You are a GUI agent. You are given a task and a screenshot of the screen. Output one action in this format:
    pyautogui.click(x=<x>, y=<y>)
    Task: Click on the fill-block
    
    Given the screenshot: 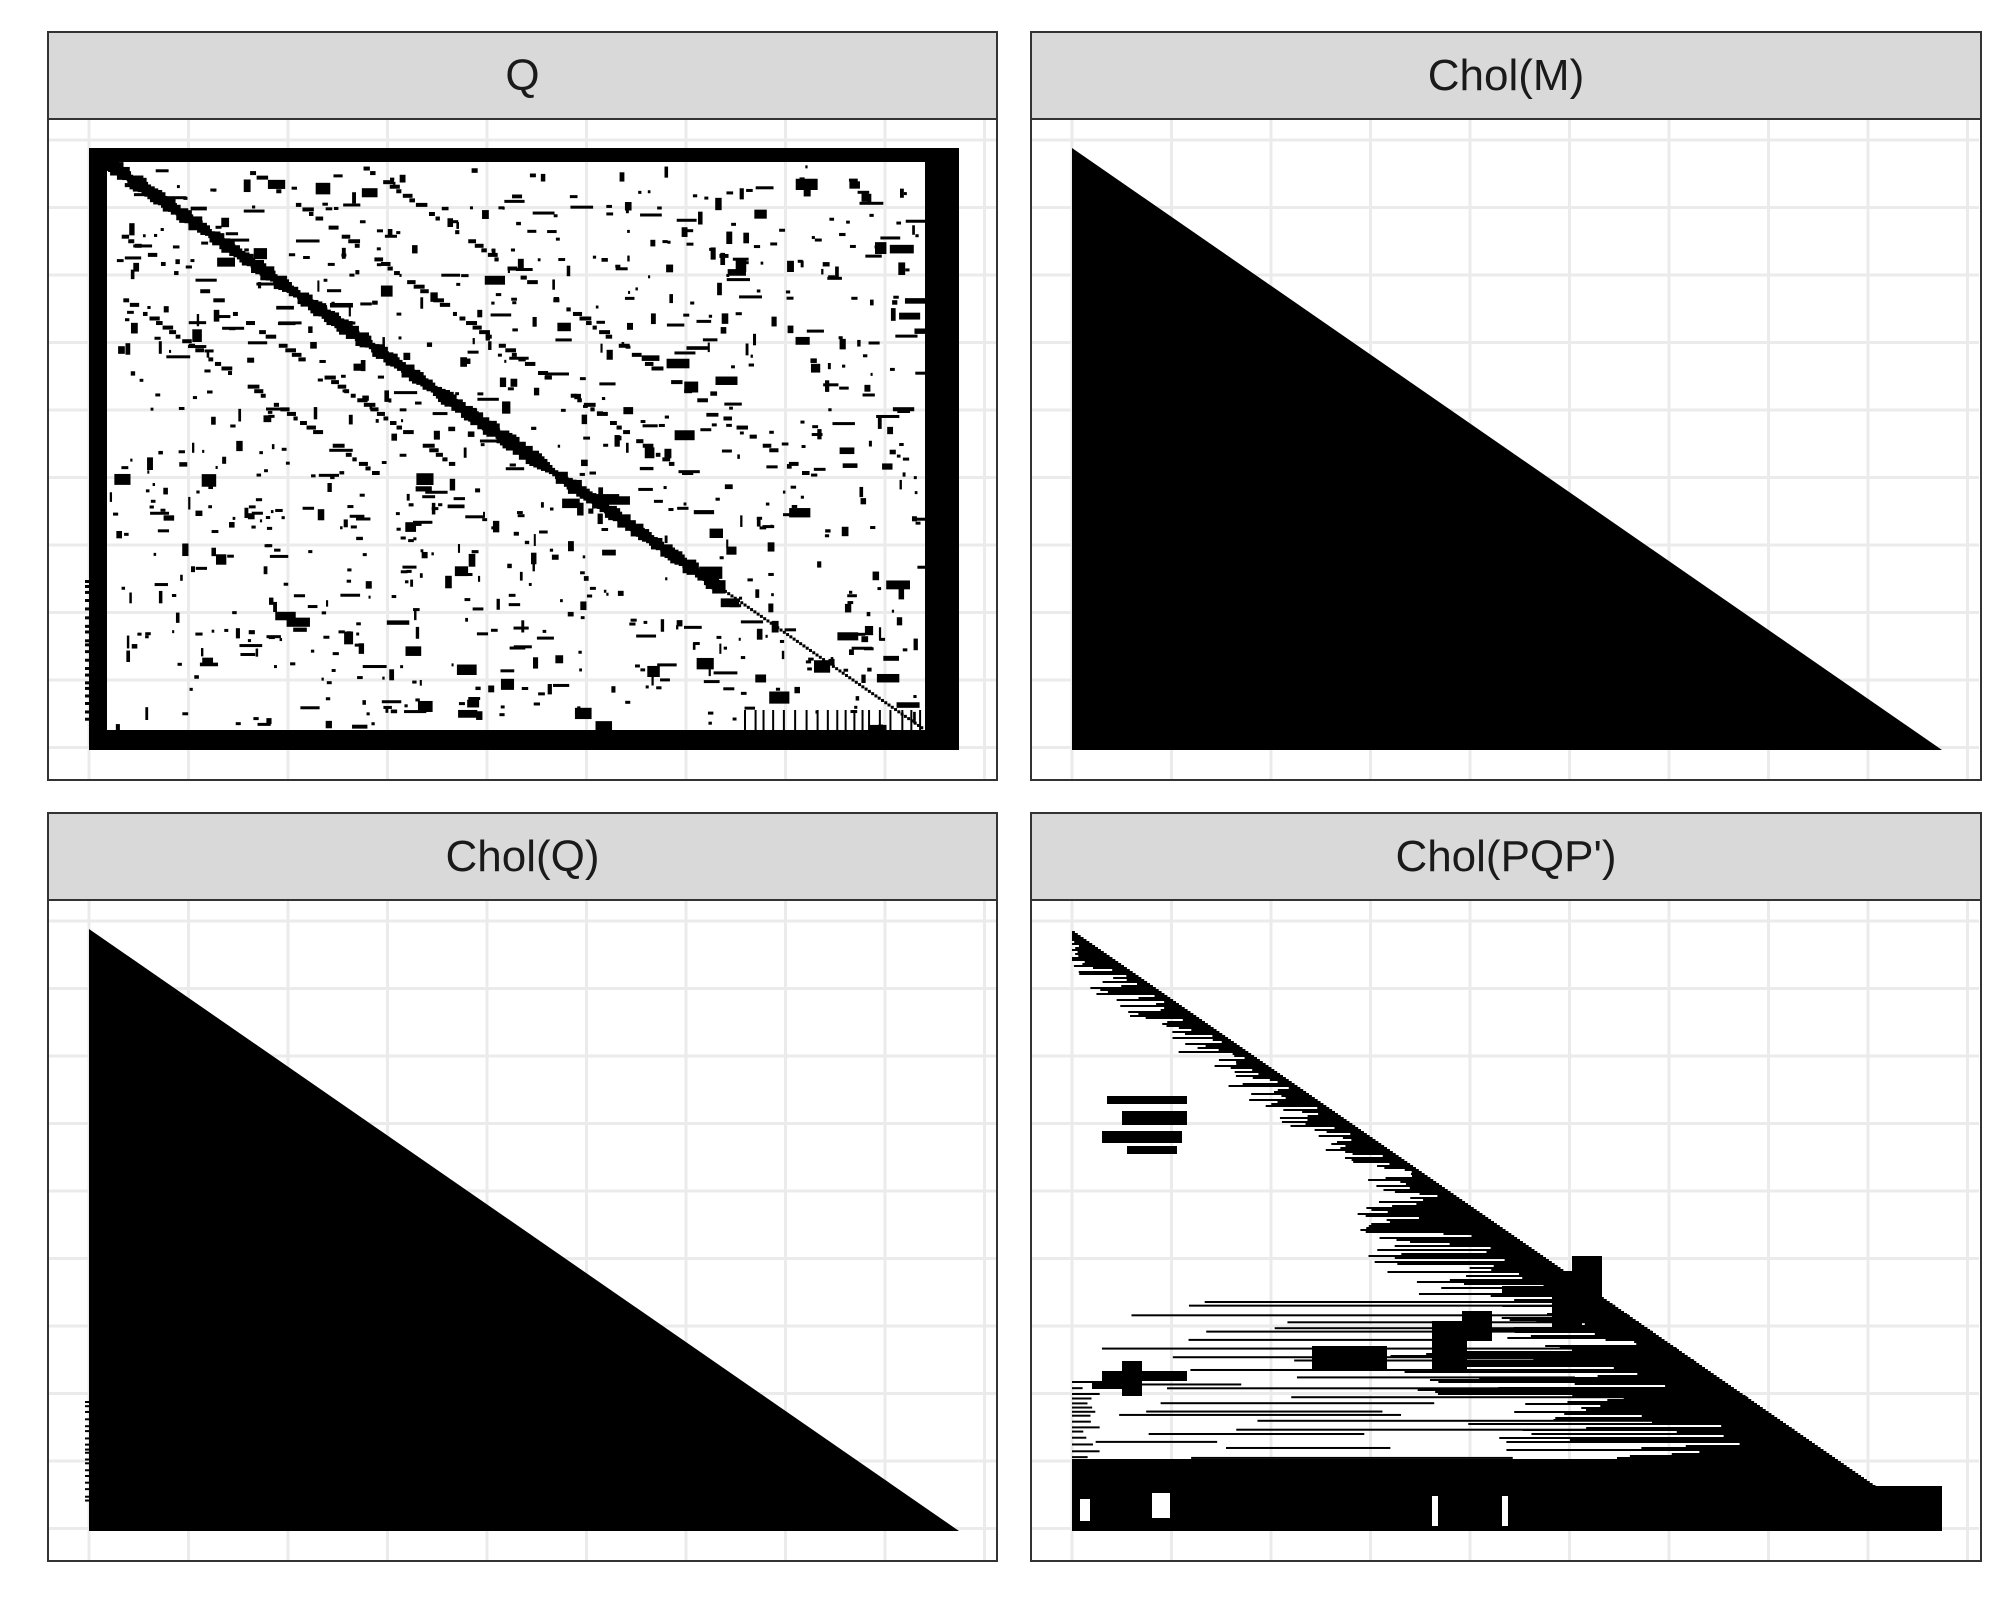 What is the action you would take?
    pyautogui.click(x=1142, y=1137)
    